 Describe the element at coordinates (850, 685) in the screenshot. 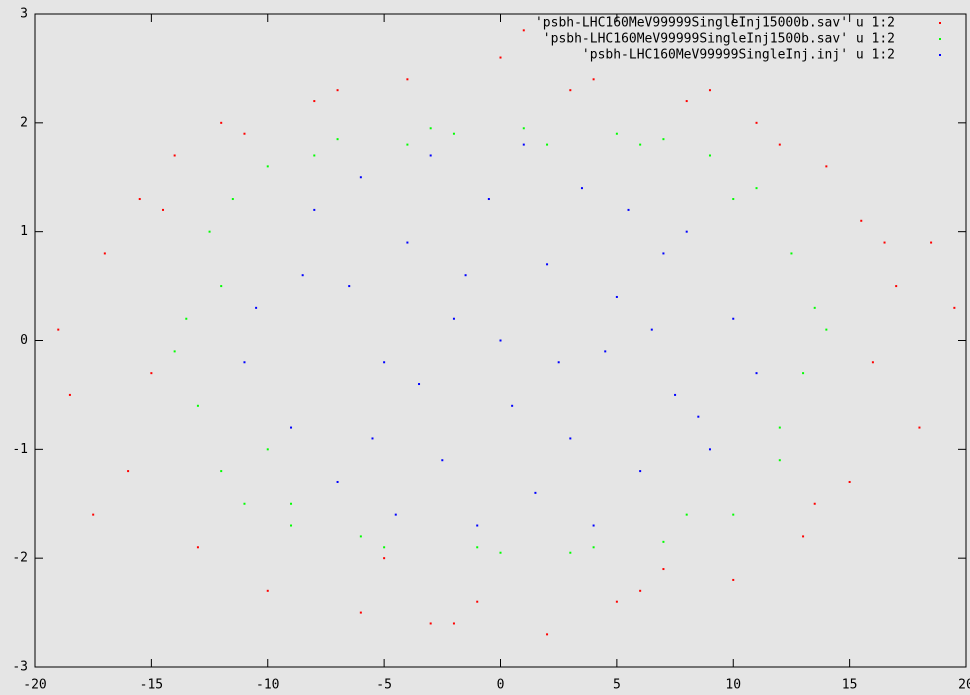

I see `x-tick-label: 15` at that location.